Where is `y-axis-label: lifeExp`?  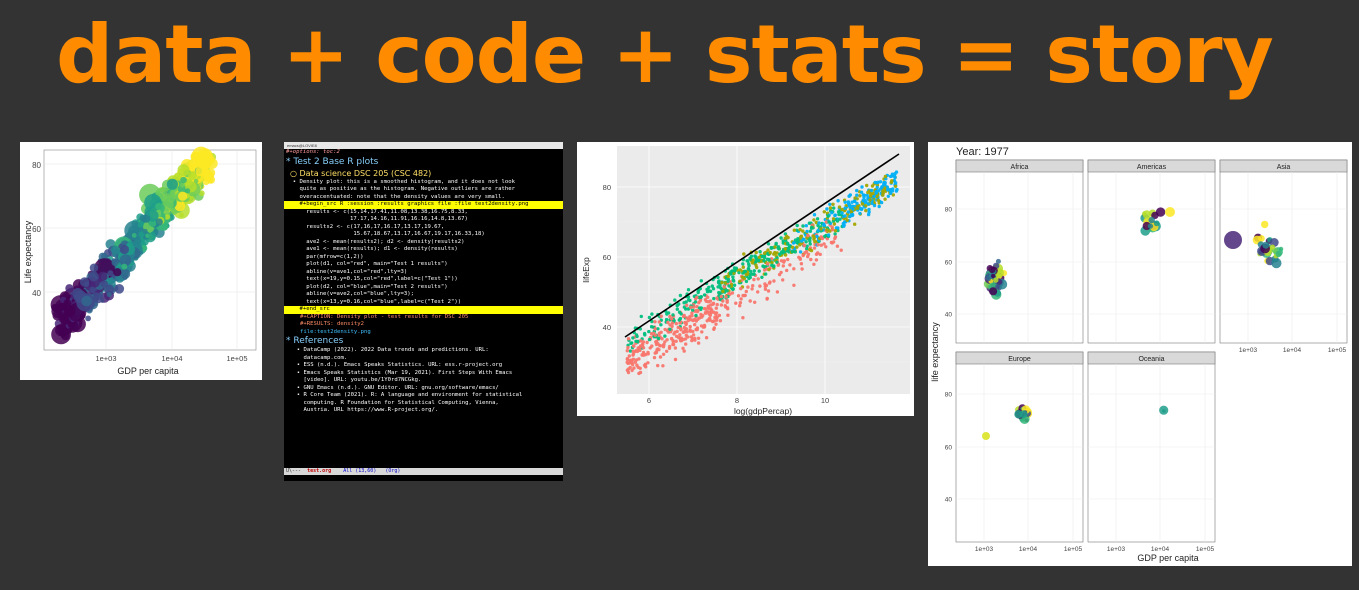 y-axis-label: lifeExp is located at coordinates (586, 270).